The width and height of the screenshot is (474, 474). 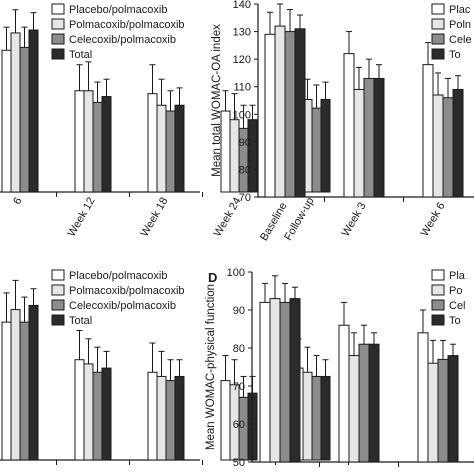 I want to click on x-tick-label: Follow-up, so click(x=299, y=219).